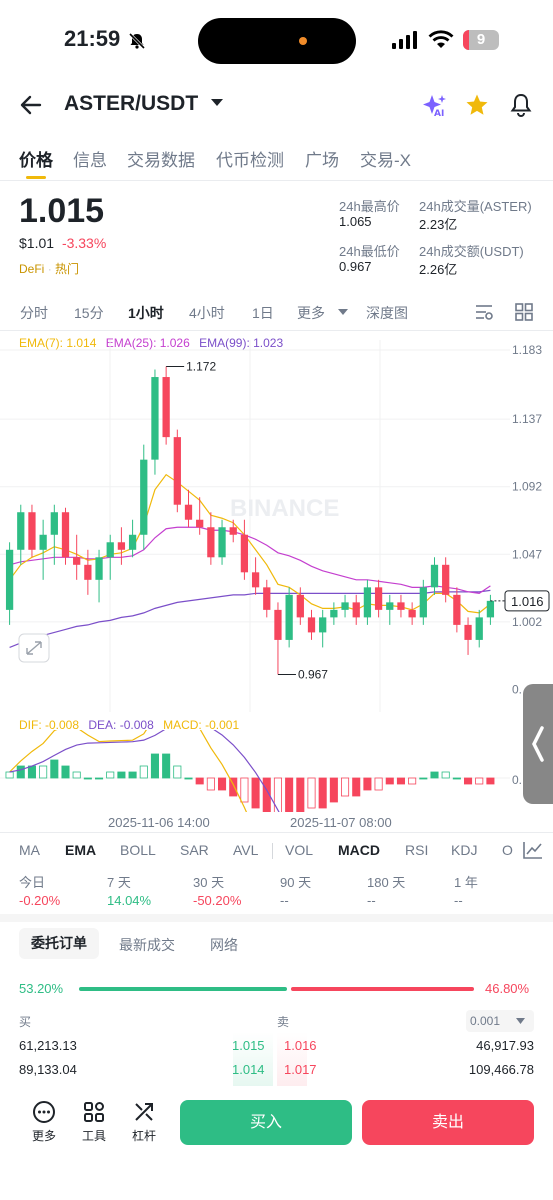 The image size is (553, 1200). I want to click on indicator-settings-icon, so click(533, 850).